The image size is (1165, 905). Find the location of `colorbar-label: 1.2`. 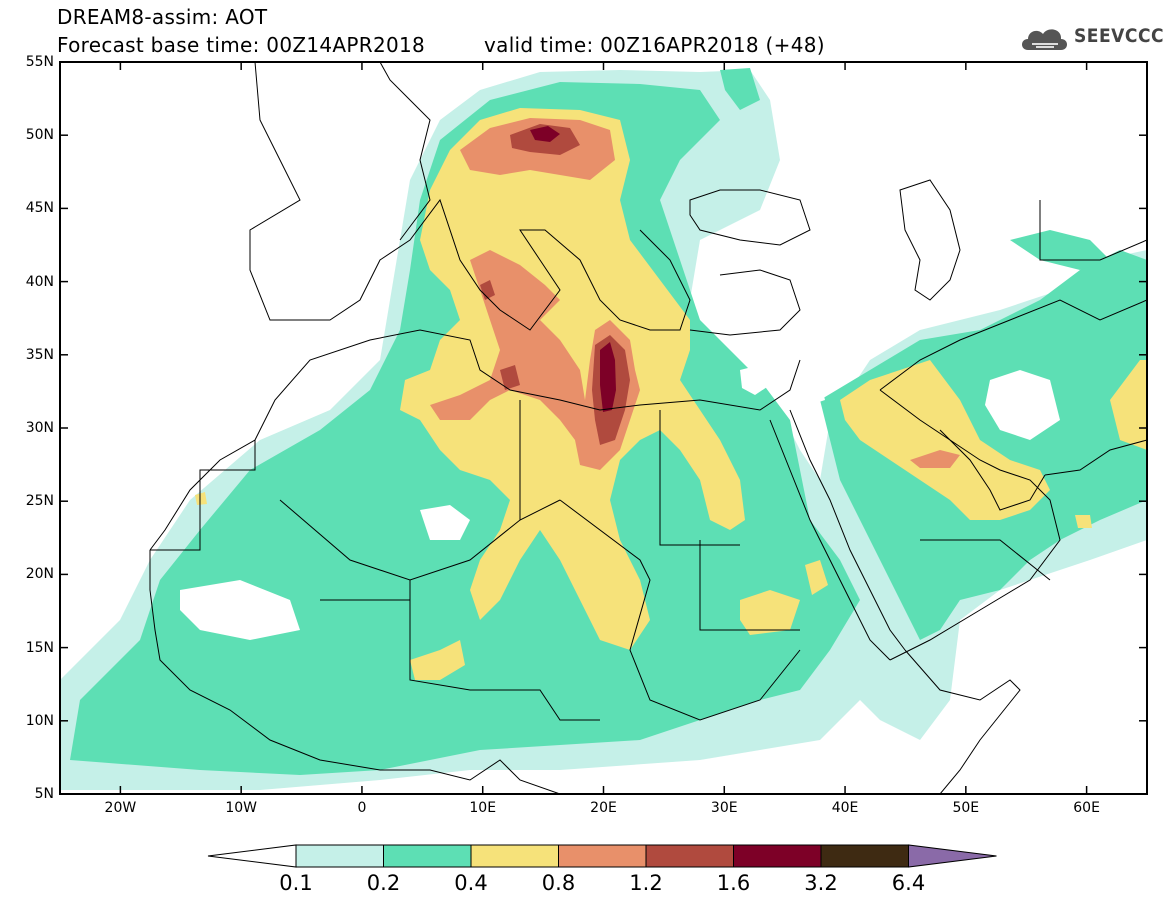

colorbar-label: 1.2 is located at coordinates (646, 883).